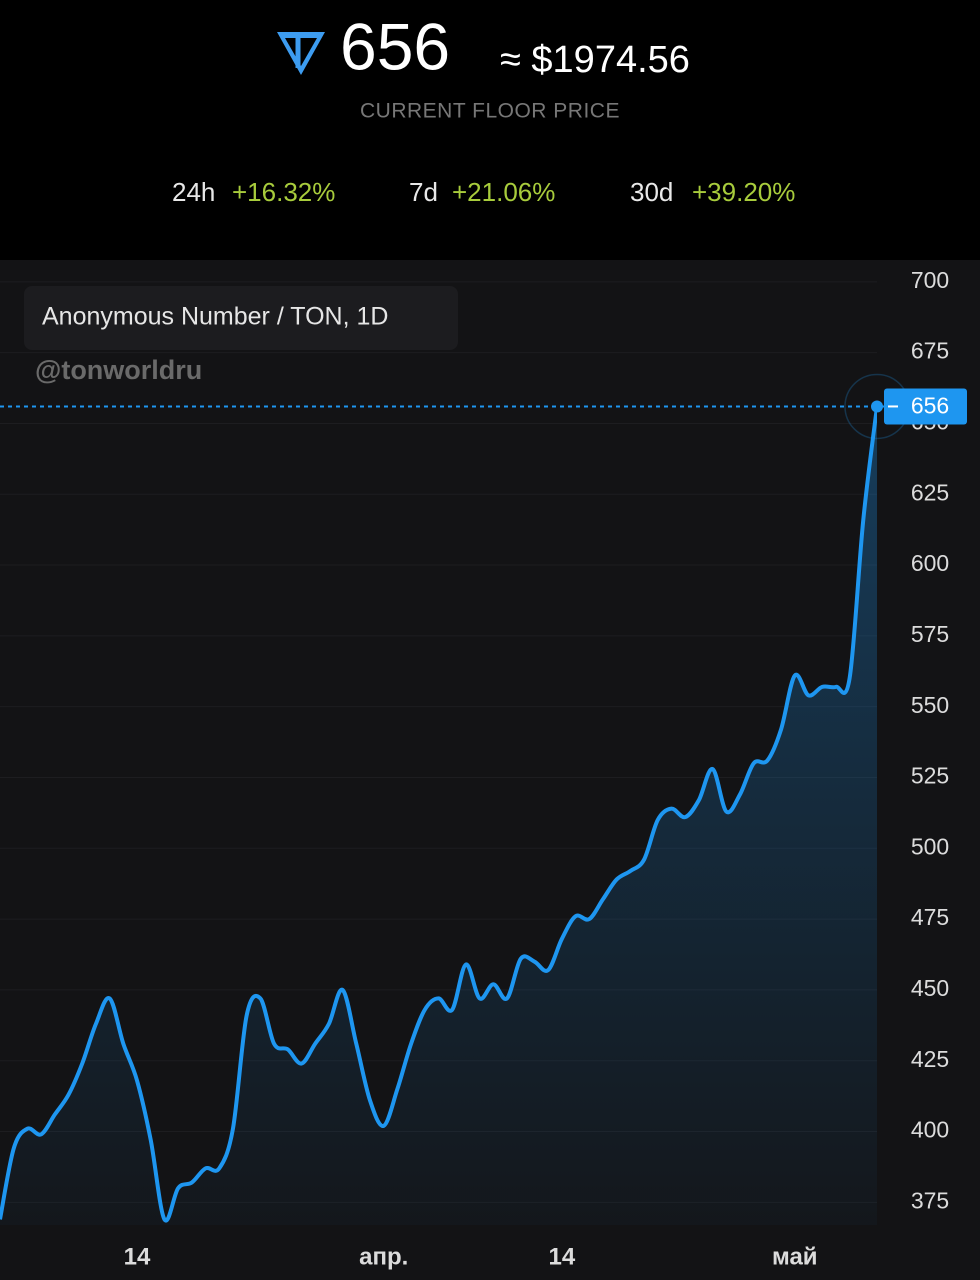 This screenshot has width=980, height=1280. I want to click on y-tick-label: 675, so click(930, 351).